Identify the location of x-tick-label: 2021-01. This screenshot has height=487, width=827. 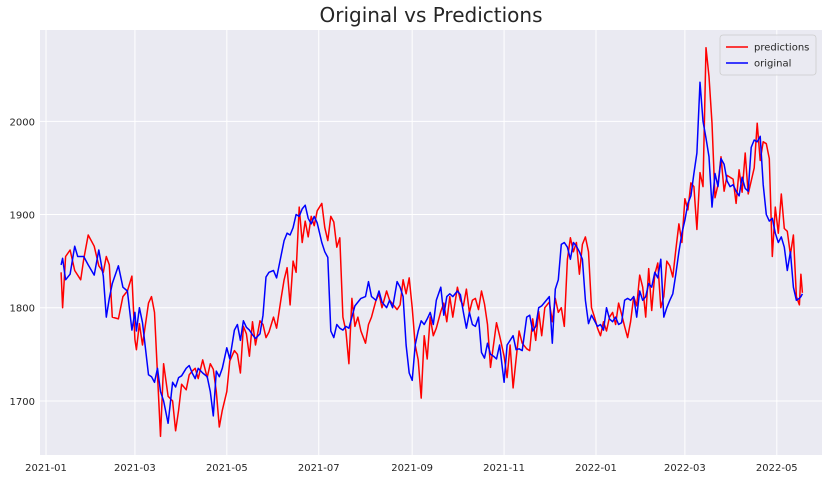
(46, 468).